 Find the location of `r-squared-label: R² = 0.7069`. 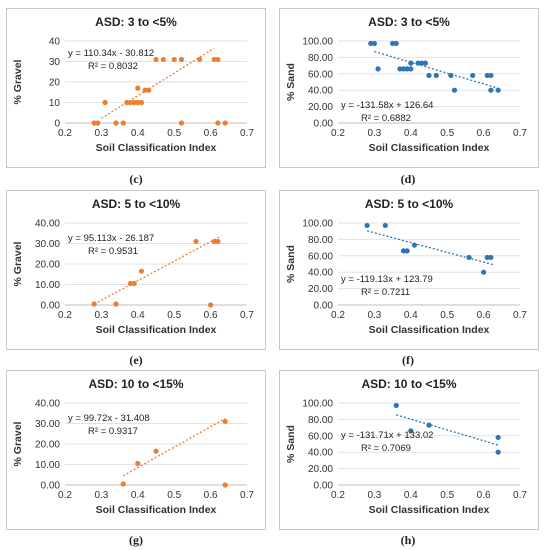

r-squared-label: R² = 0.7069 is located at coordinates (386, 448).